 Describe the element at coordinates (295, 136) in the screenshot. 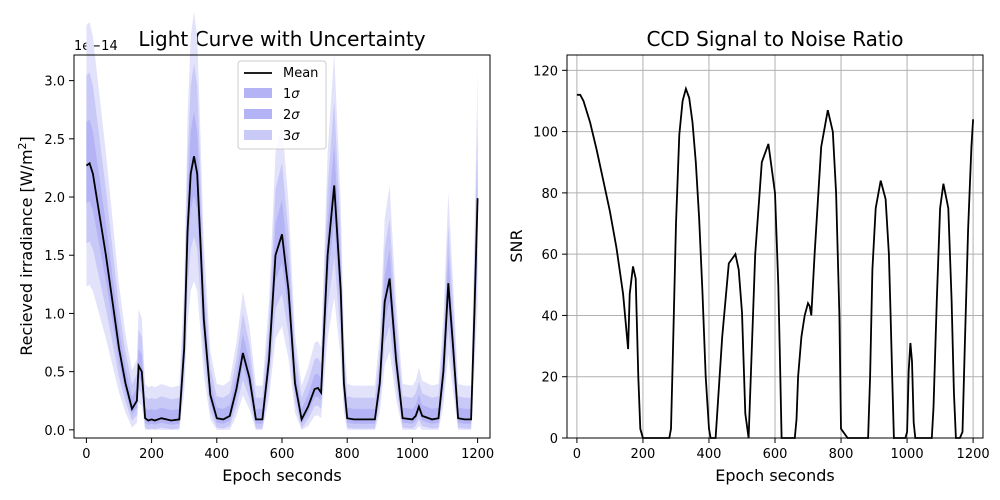

I see `legend-3sigma-symbol: σ` at that location.